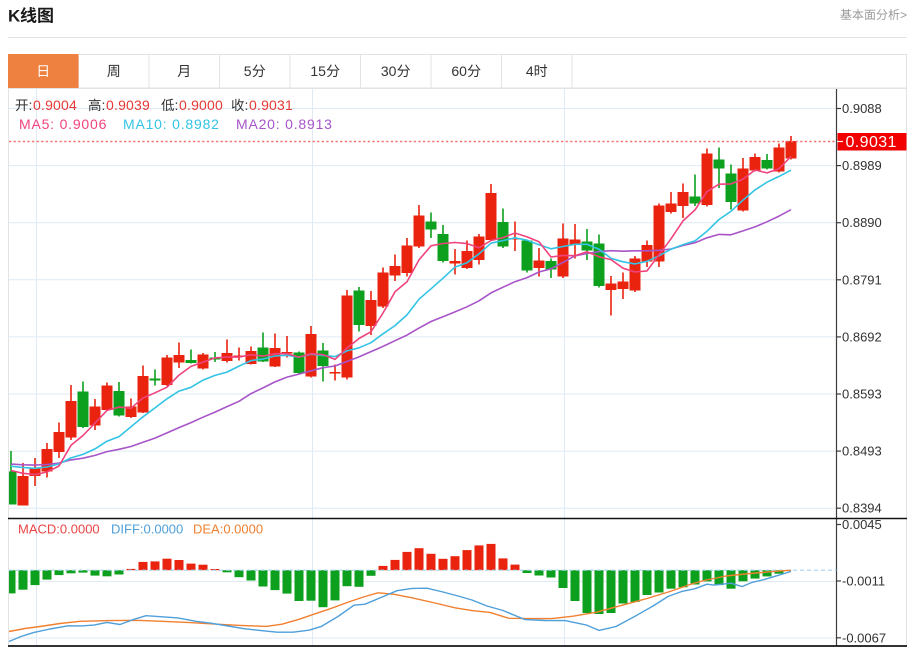 The width and height of the screenshot is (915, 649). What do you see at coordinates (55, 105) in the screenshot?
I see `svg-text: 0.9004` at bounding box center [55, 105].